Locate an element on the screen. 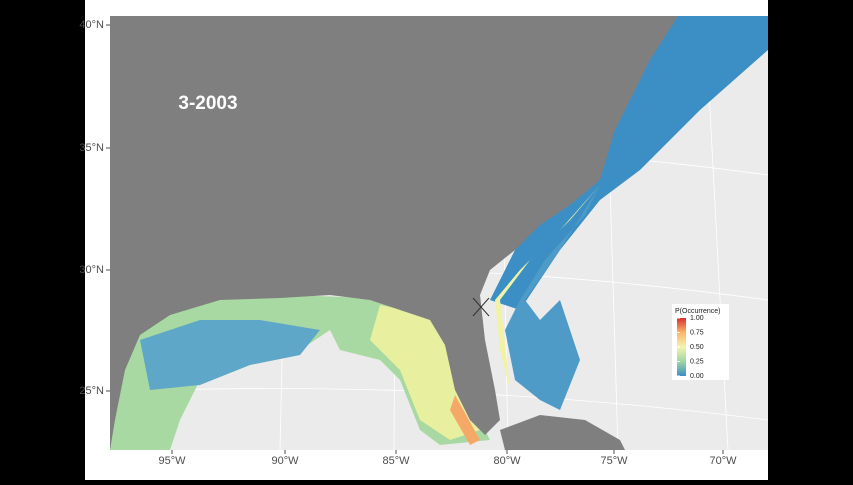  legend-tick-label: 0.75 is located at coordinates (697, 332).